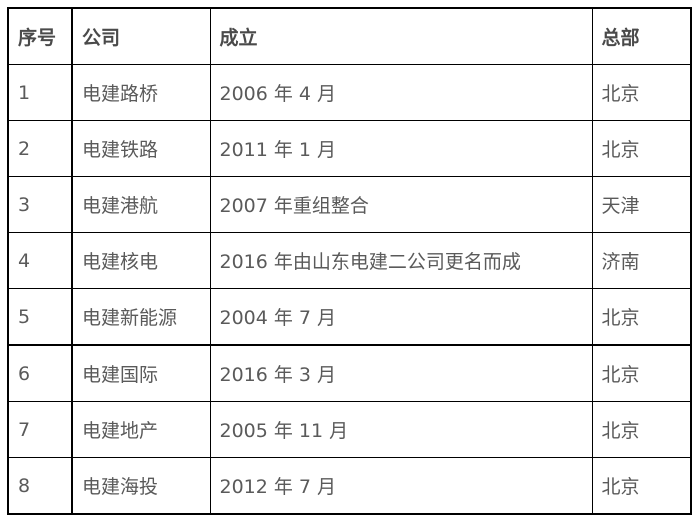 Image resolution: width=700 pixels, height=528 pixels. I want to click on cell-founded: 2011 年 1 月, so click(401, 148).